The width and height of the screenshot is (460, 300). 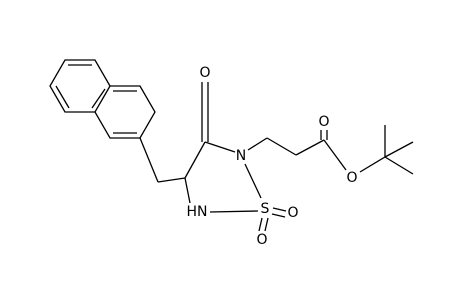 What do you see at coordinates (197, 212) in the screenshot?
I see `atom-label: HN` at bounding box center [197, 212].